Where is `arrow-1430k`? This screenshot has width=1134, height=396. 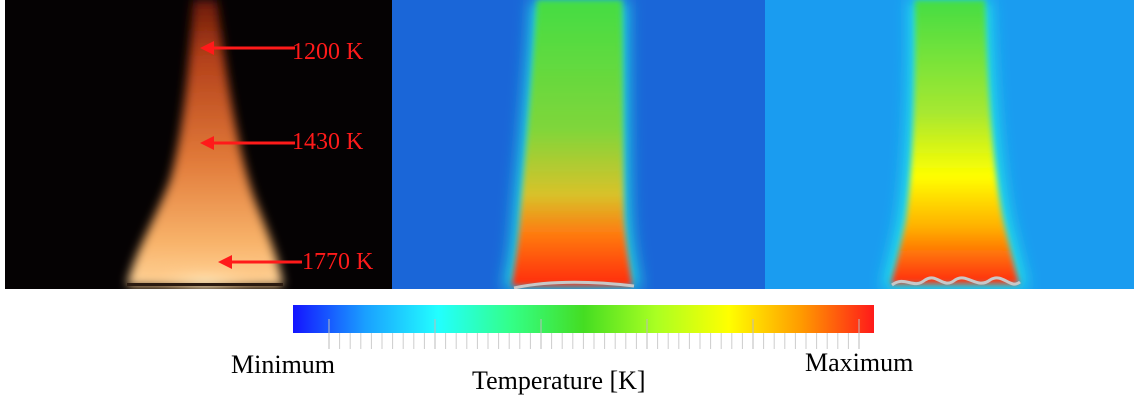
arrow-1430k is located at coordinates (247, 143).